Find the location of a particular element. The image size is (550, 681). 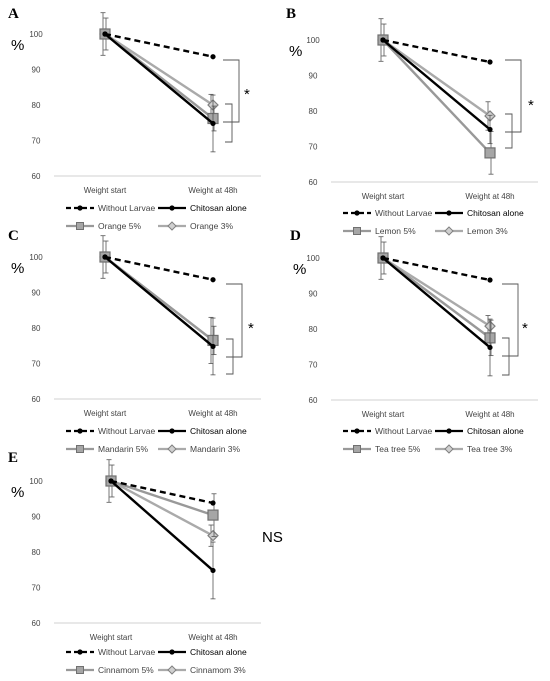

panel-letter: D is located at coordinates (295, 236).